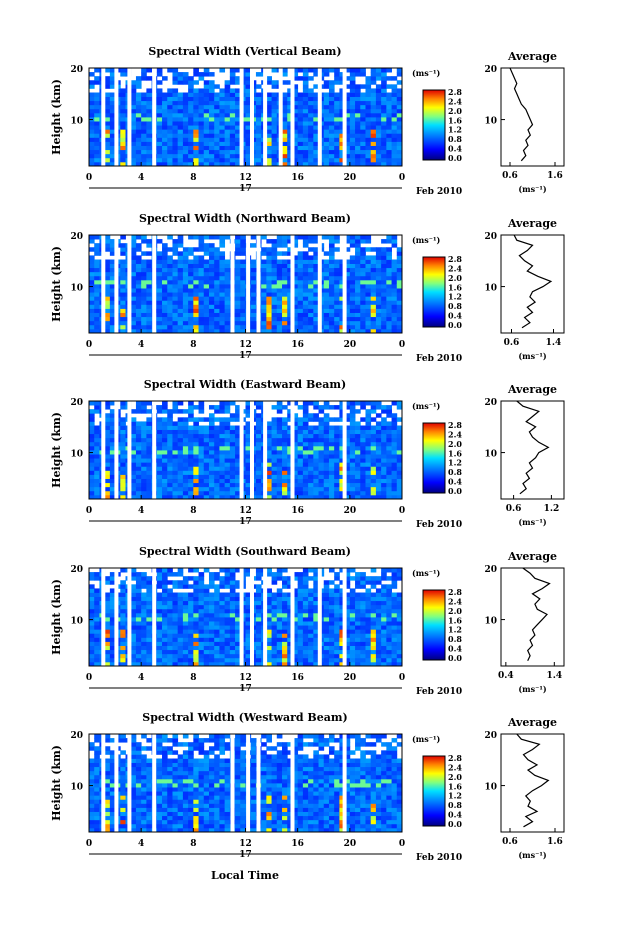 Image resolution: width=623 pixels, height=929 pixels. Describe the element at coordinates (245, 384) in the screenshot. I see `panel-title: Spectral Width (Eastward Beam)` at that location.